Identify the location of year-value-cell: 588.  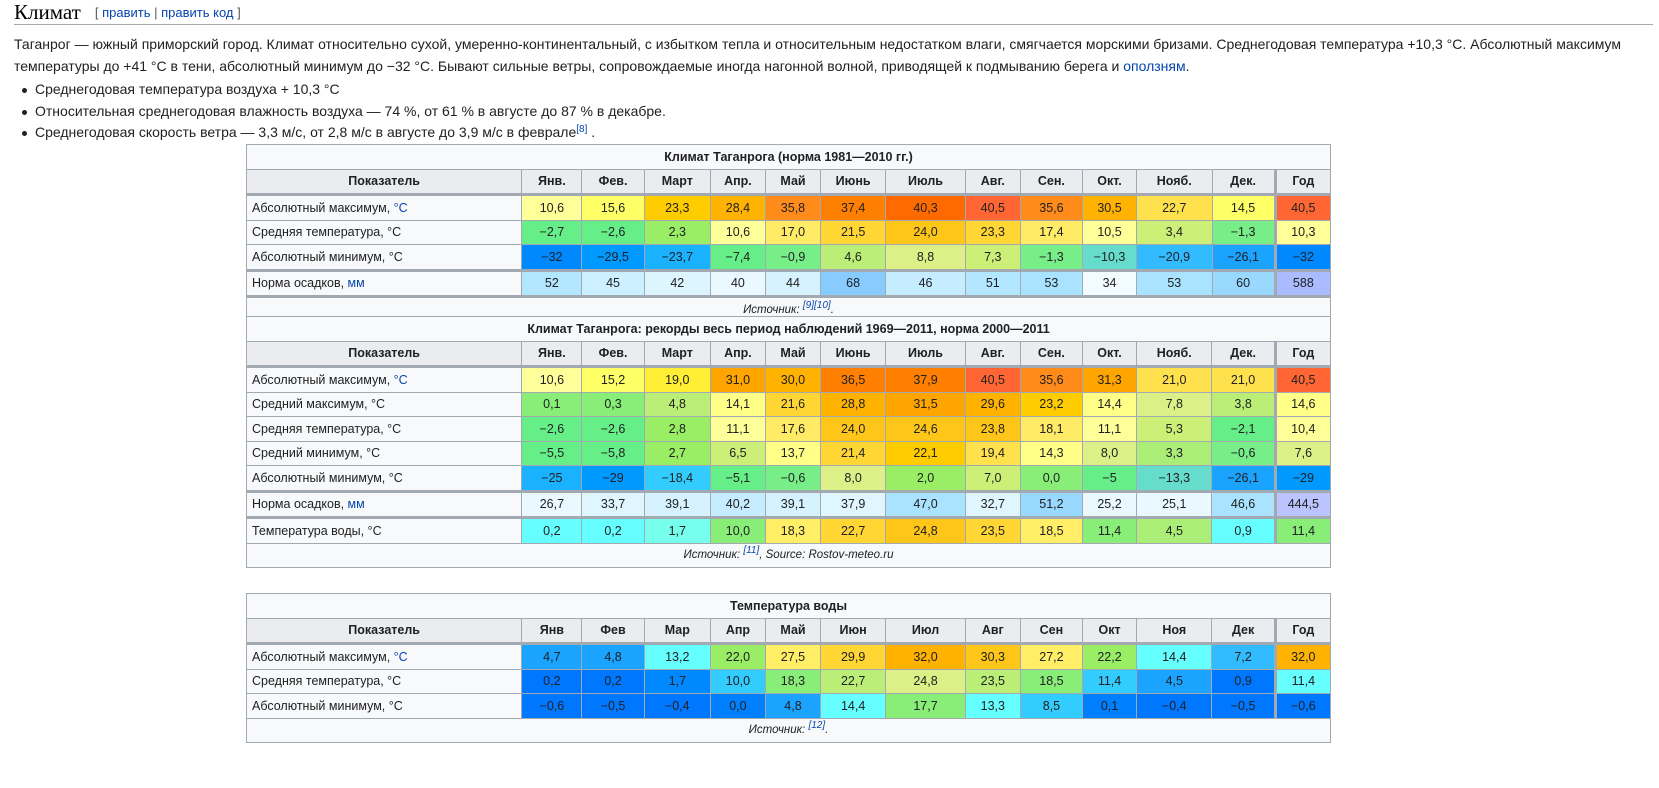
(1302, 283).